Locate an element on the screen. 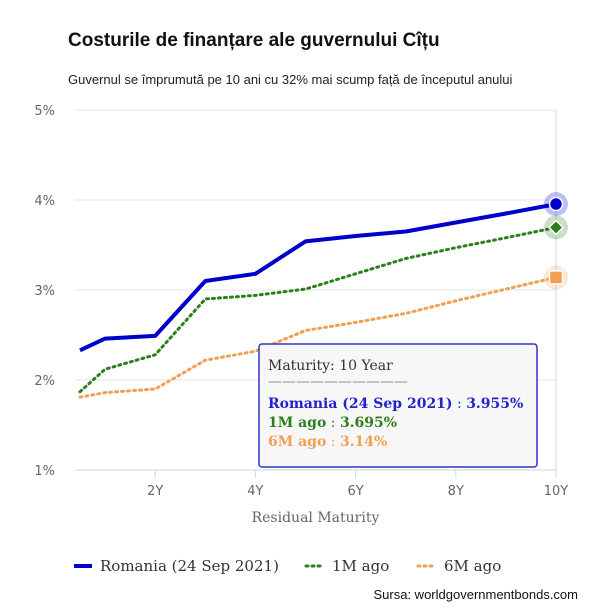 The image size is (600, 614). tooltip-header-key: Maturity is located at coordinates (299, 366).